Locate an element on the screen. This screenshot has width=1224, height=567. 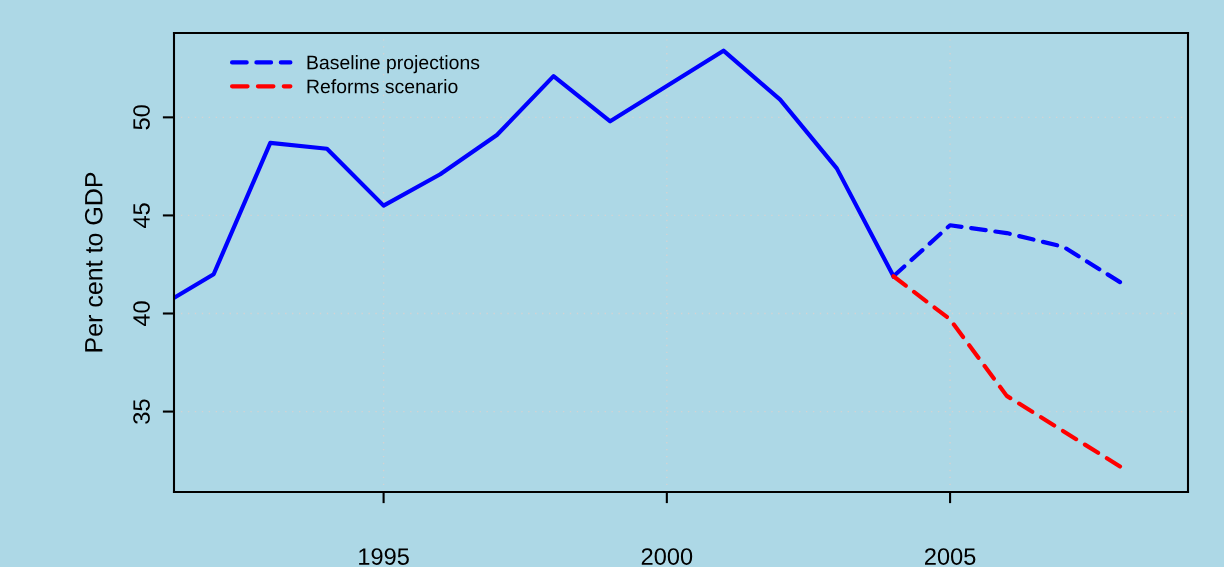
x-tick-label: 2005 is located at coordinates (950, 556).